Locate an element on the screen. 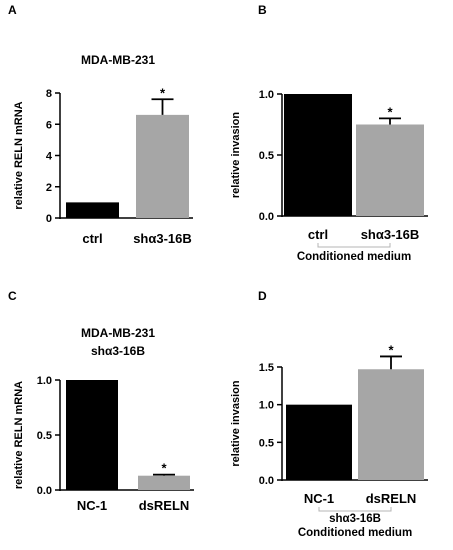 The image size is (453, 550). y-tick-label: 8 is located at coordinates (49, 94).